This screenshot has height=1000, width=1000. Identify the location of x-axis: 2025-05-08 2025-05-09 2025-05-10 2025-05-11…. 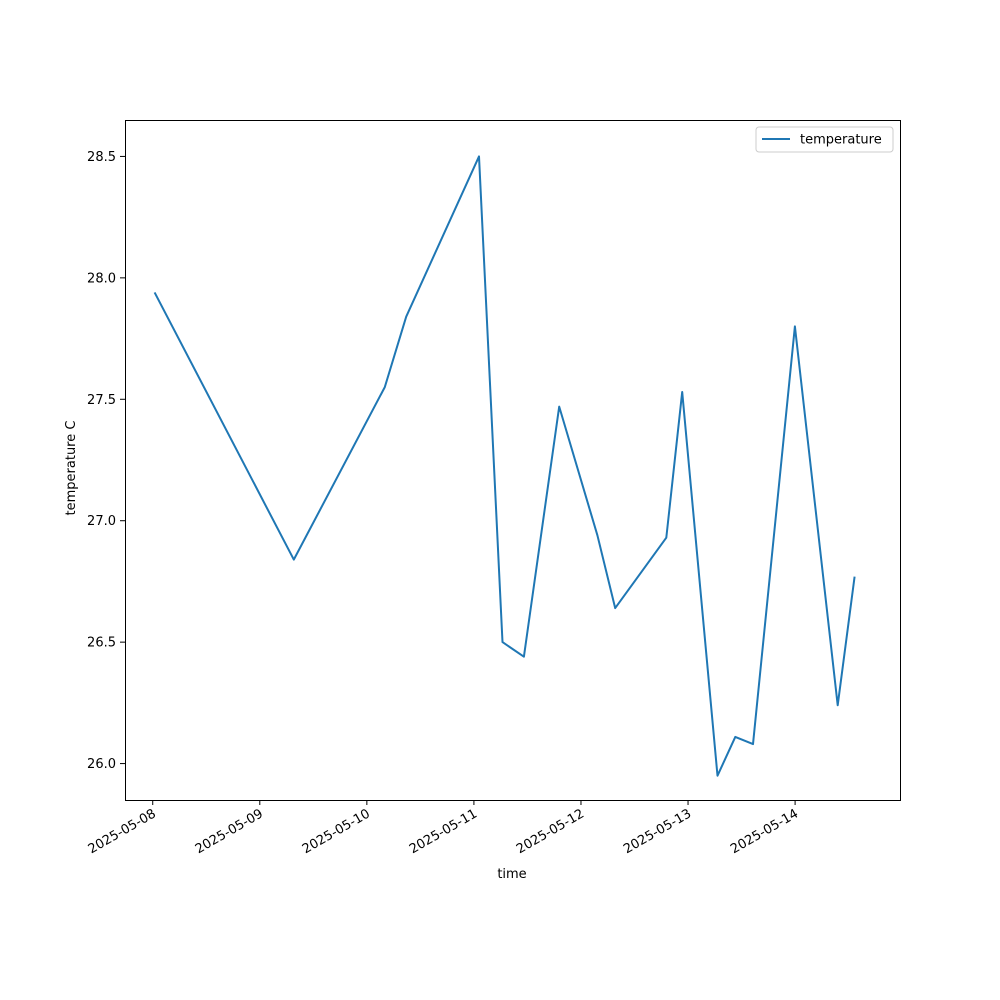
(443, 828).